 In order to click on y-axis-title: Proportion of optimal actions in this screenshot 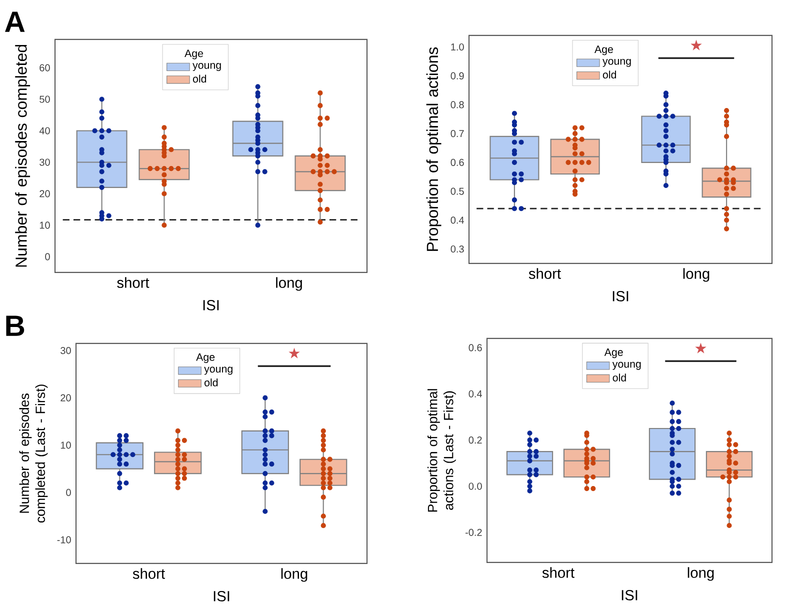, I will do `click(434, 149)`.